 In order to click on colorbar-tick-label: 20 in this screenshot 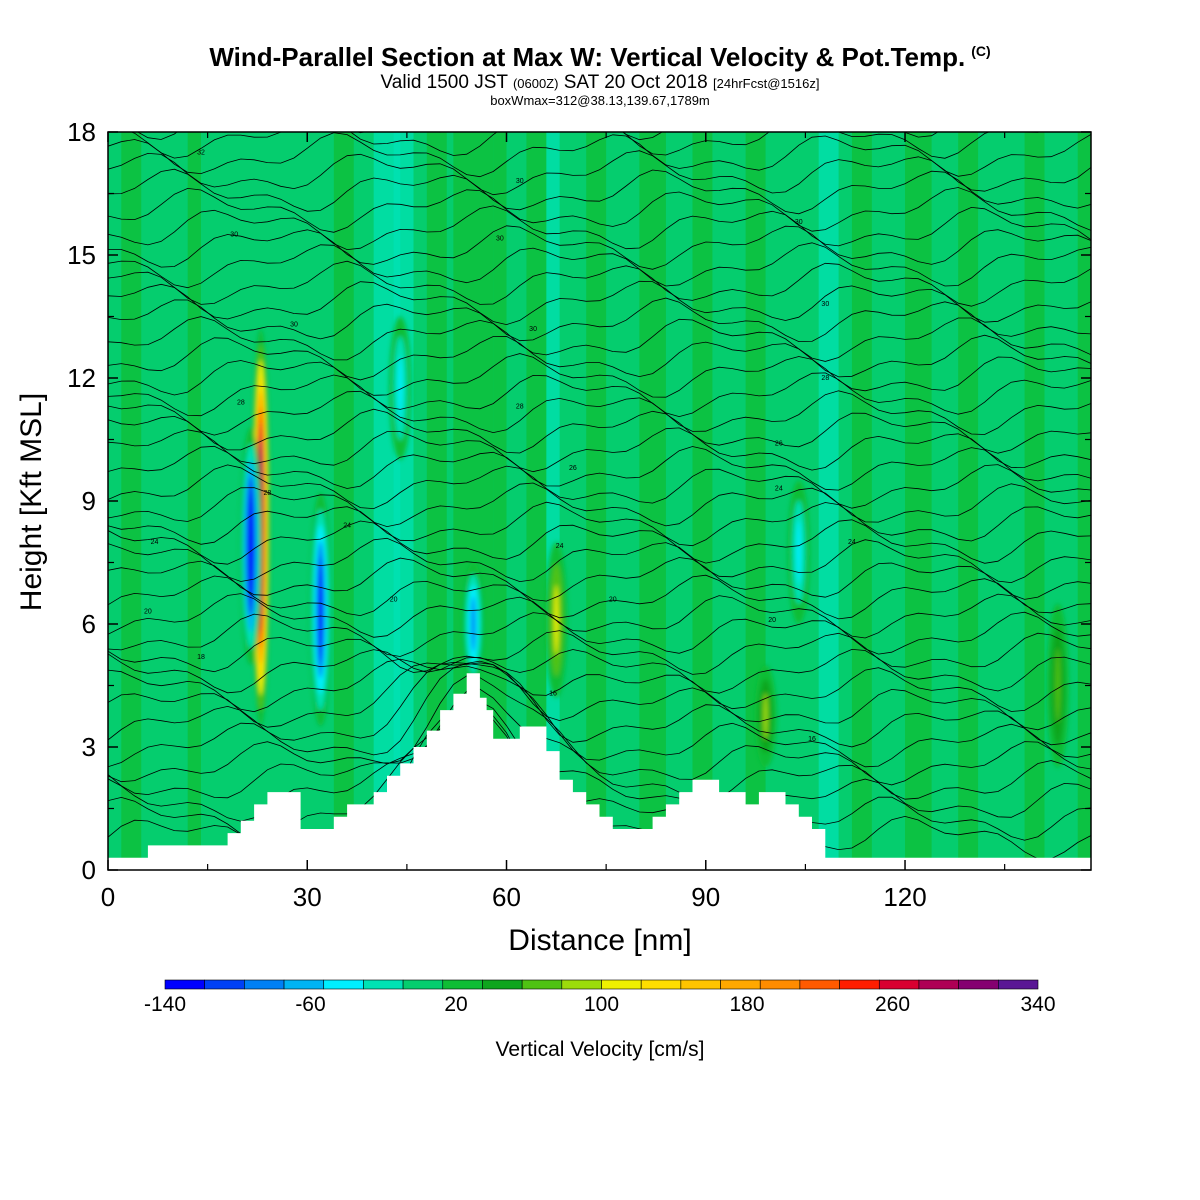, I will do `click(455, 1004)`.